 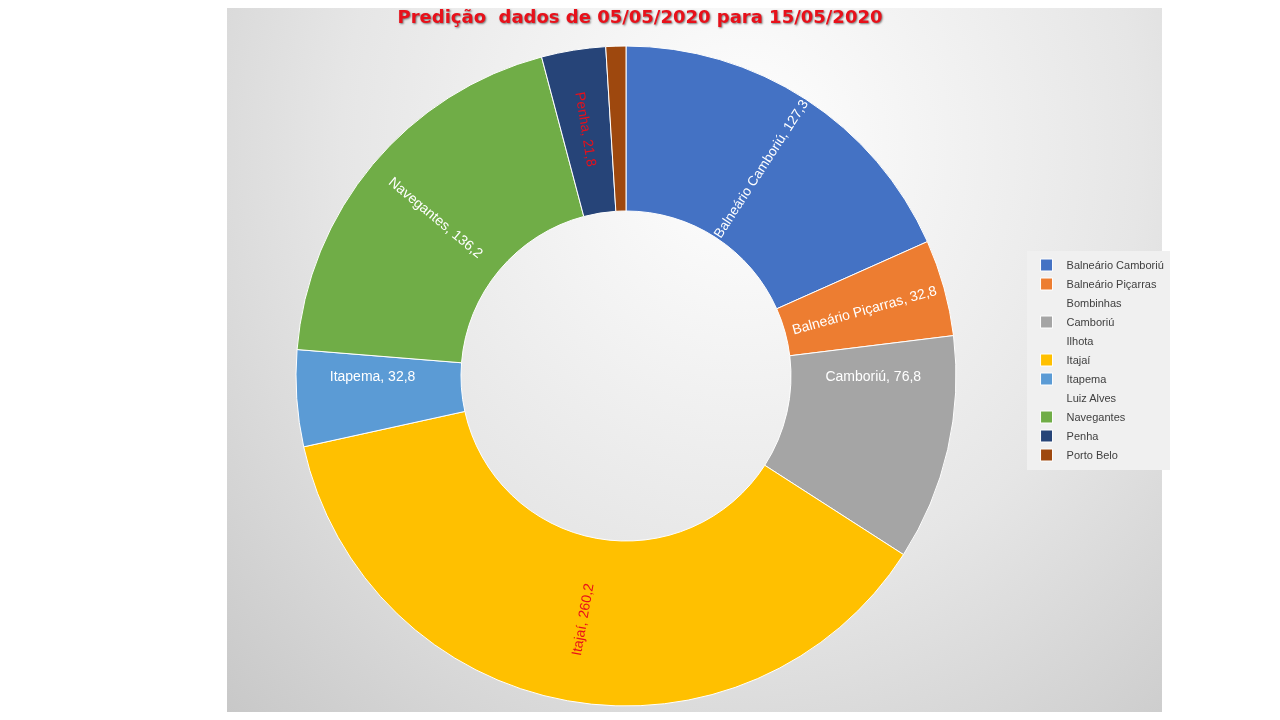 I want to click on legend-label: Camboriú, so click(x=1090, y=322).